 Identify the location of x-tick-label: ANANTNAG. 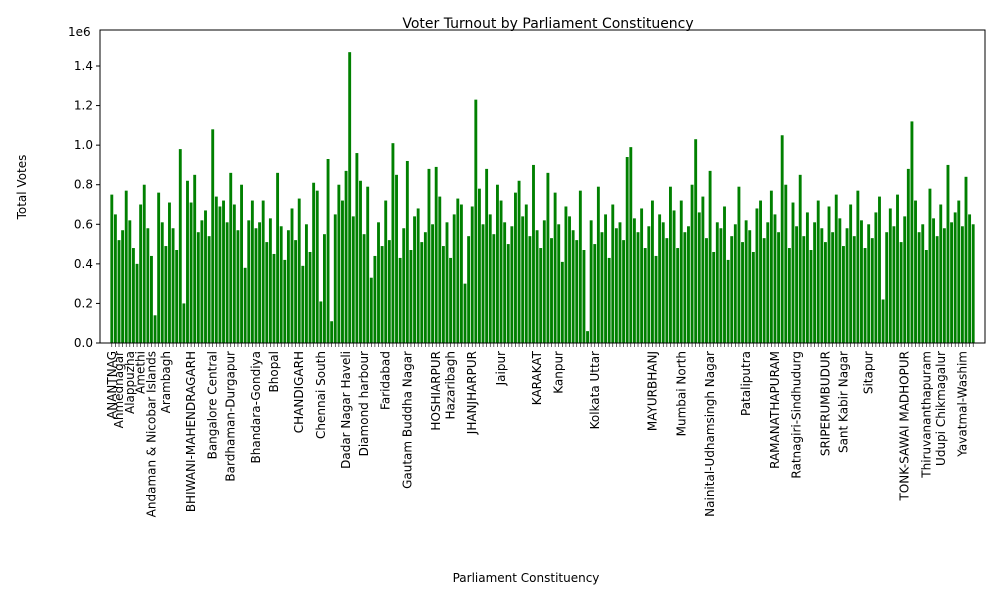
(112, 385).